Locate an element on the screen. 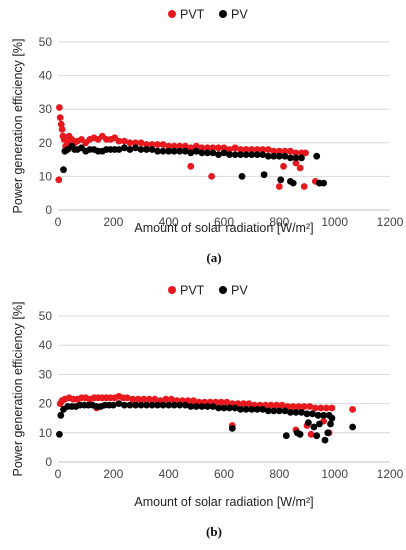 The height and width of the screenshot is (550, 406). legend-label-pvt: PVT is located at coordinates (192, 15).